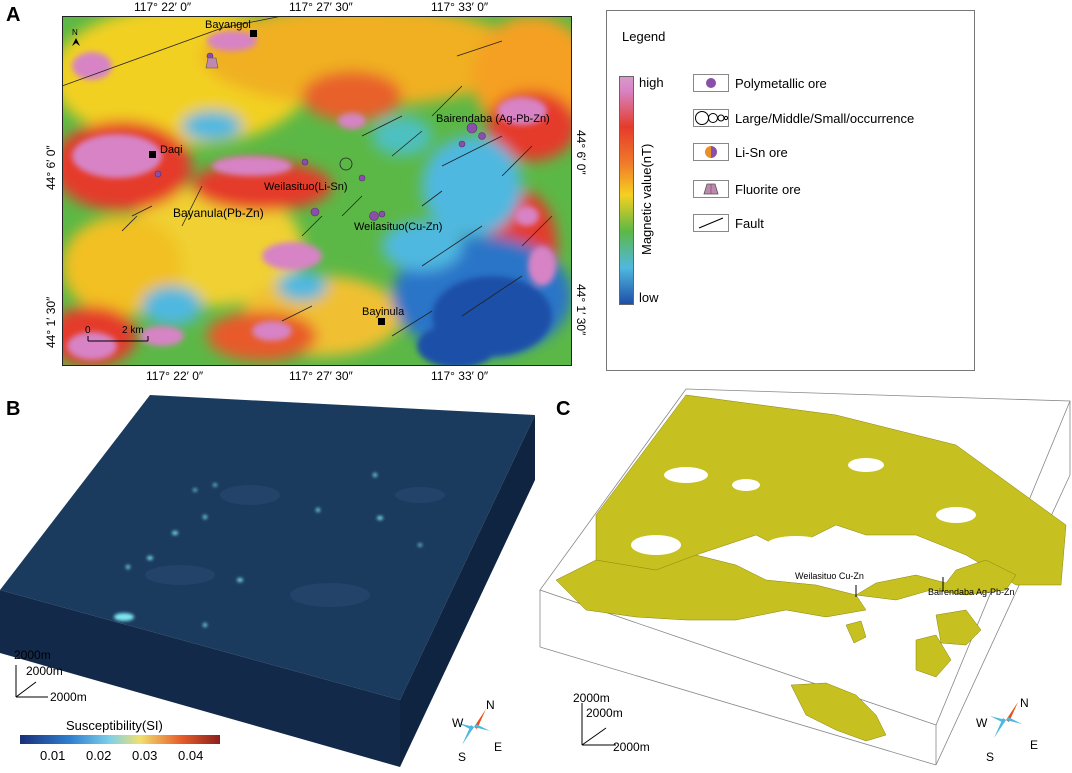 This screenshot has width=1072, height=773. I want to click on legend-item-fault: Fault, so click(728, 223).